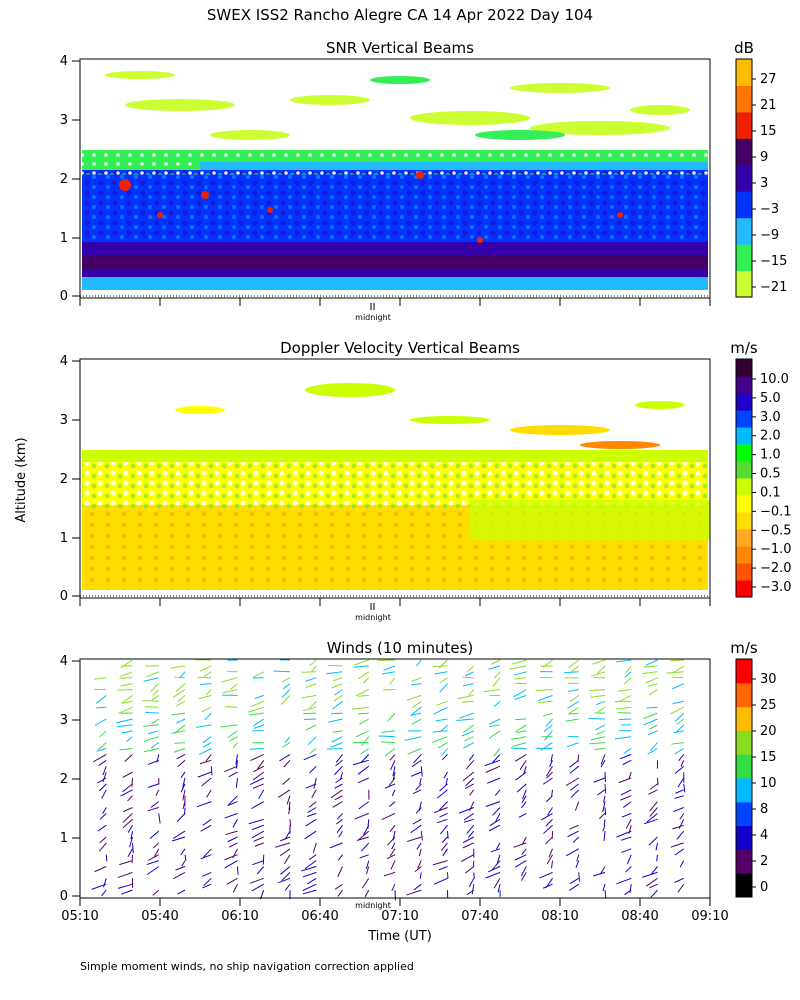  Describe the element at coordinates (769, 235) in the screenshot. I see `colorbar-tick-label: −9` at that location.